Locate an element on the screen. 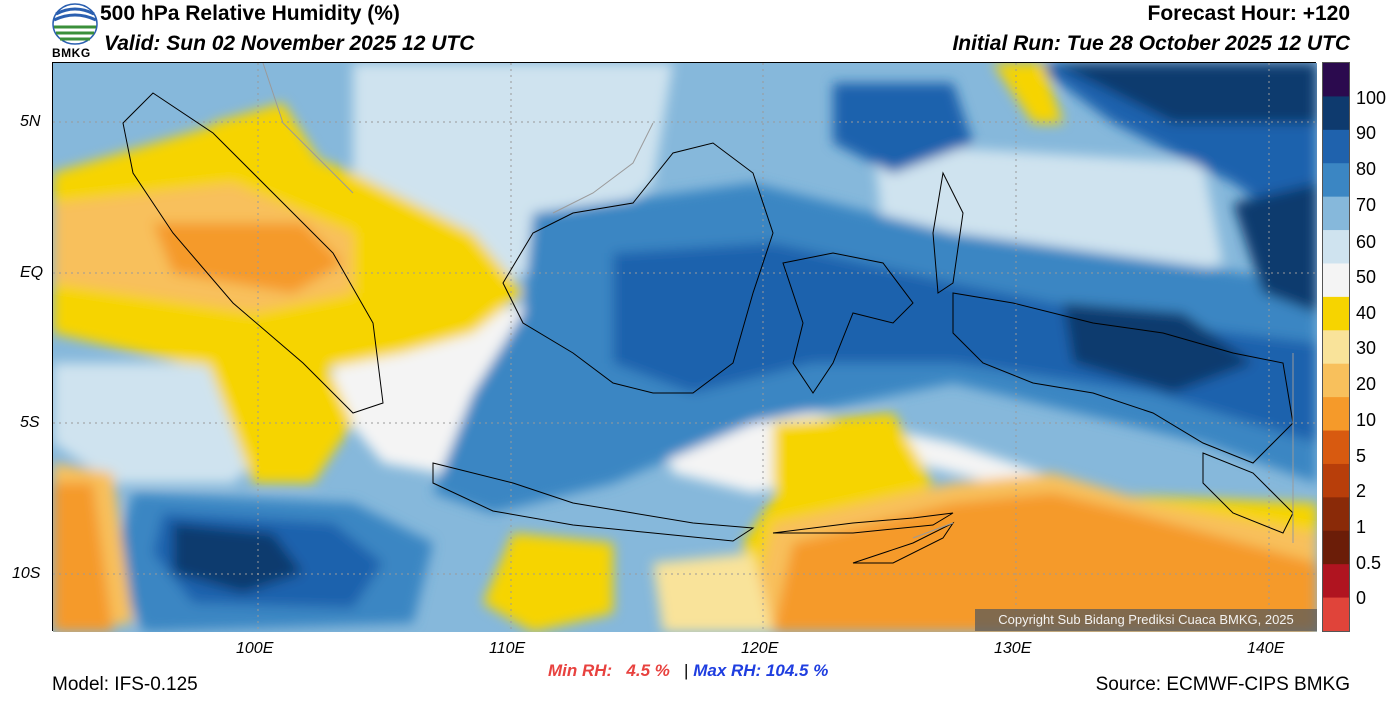 The width and height of the screenshot is (1400, 709). lon-label-140e: 140E is located at coordinates (1266, 648).